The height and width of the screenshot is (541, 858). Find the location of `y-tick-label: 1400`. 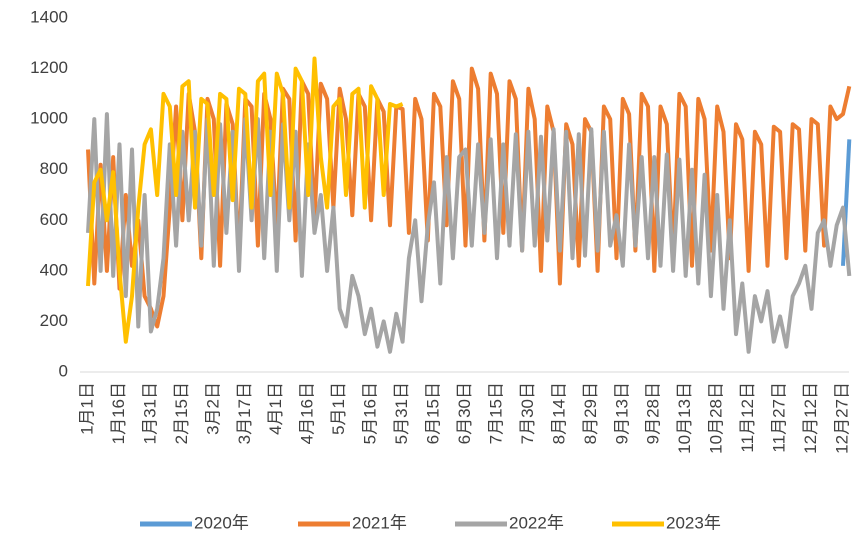

y-tick-label: 1400 is located at coordinates (49, 16).